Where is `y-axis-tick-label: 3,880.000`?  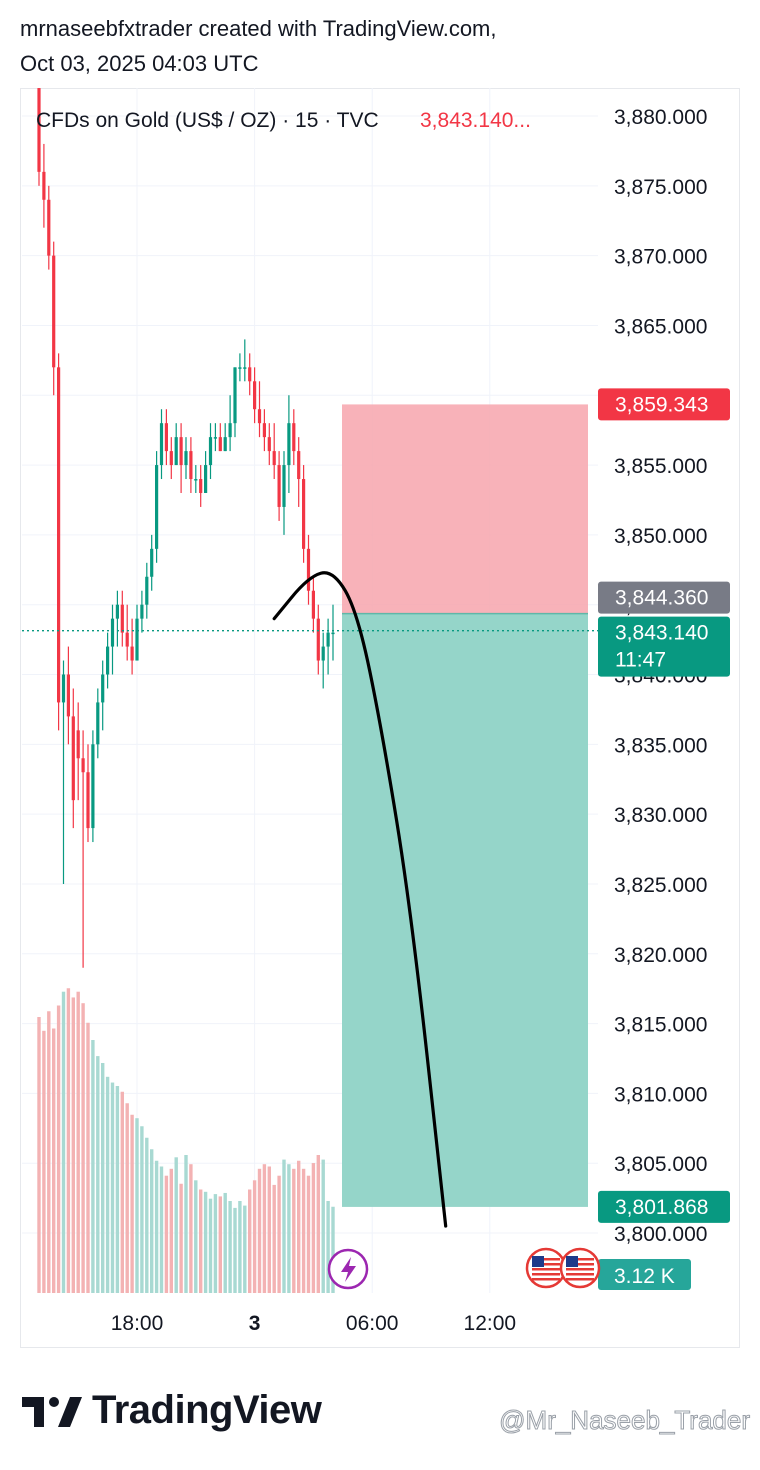
y-axis-tick-label: 3,880.000 is located at coordinates (660, 117).